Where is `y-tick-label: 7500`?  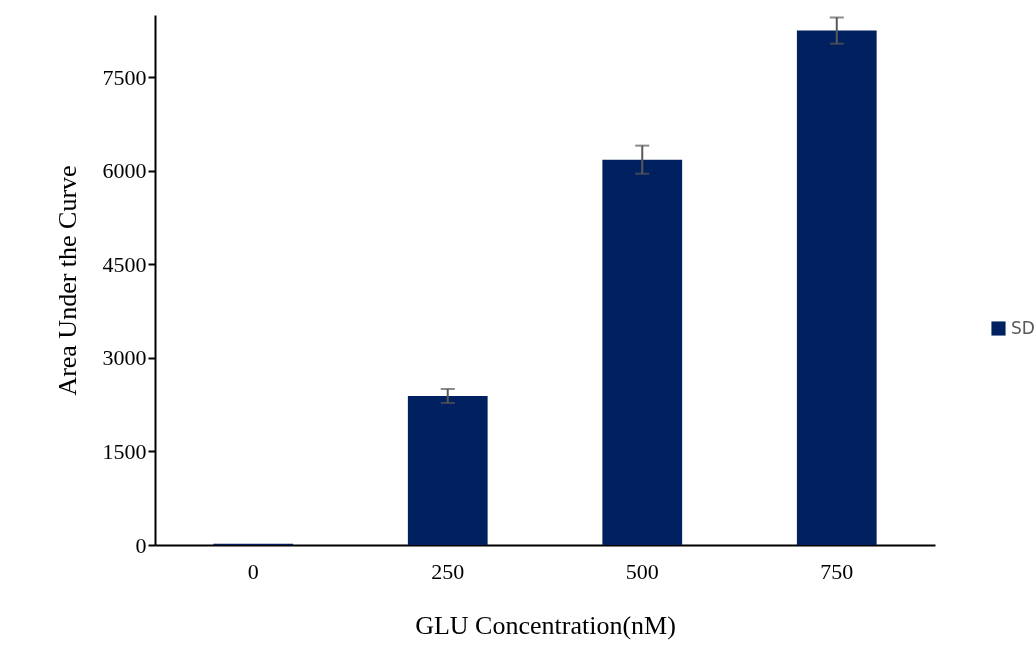
y-tick-label: 7500 is located at coordinates (124, 77).